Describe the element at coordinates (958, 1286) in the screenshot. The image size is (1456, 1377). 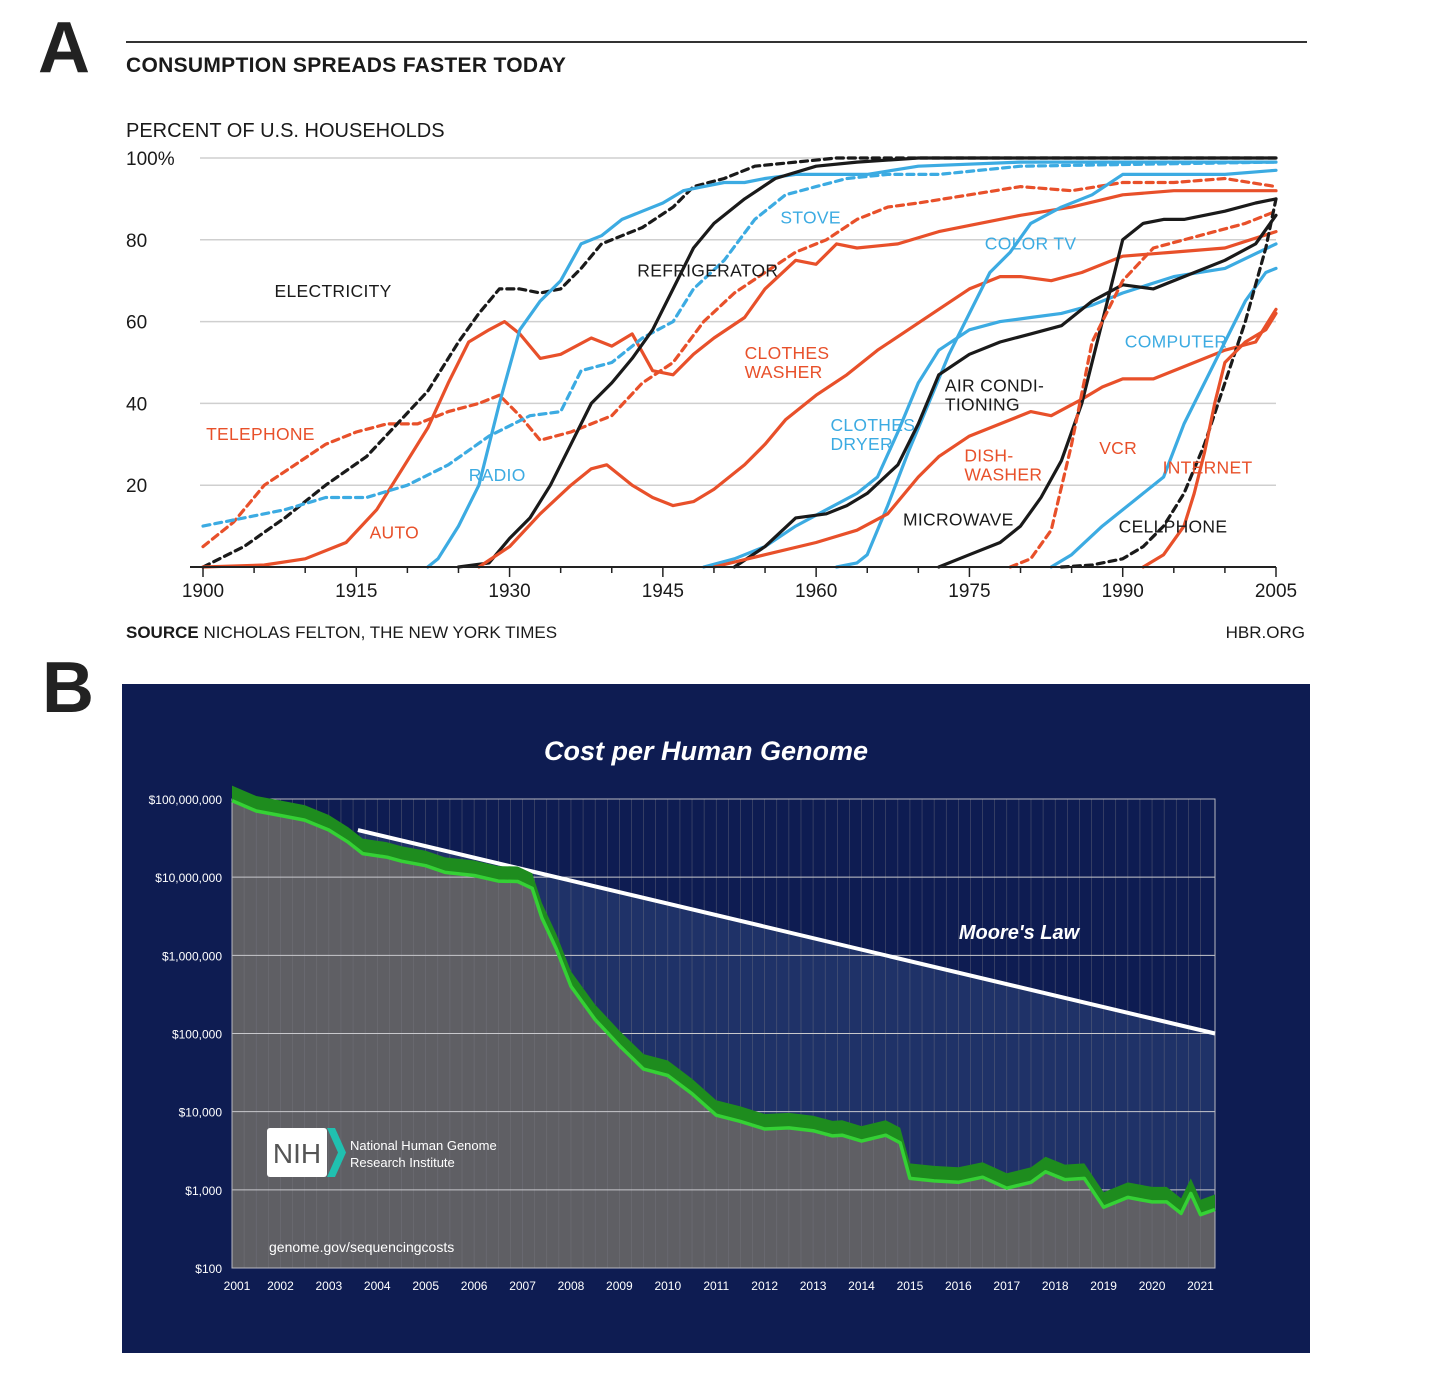
I see `x-tick-label: 2016` at that location.